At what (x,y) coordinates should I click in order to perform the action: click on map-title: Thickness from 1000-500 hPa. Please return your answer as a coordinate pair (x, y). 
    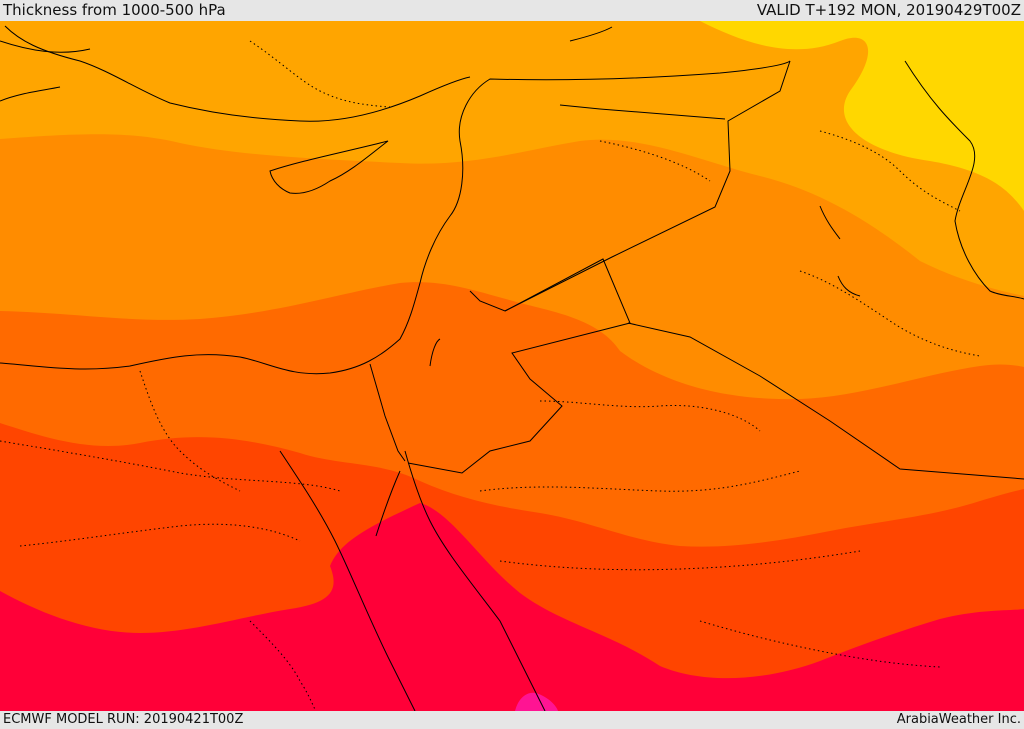
    Looking at the image, I should click on (114, 10).